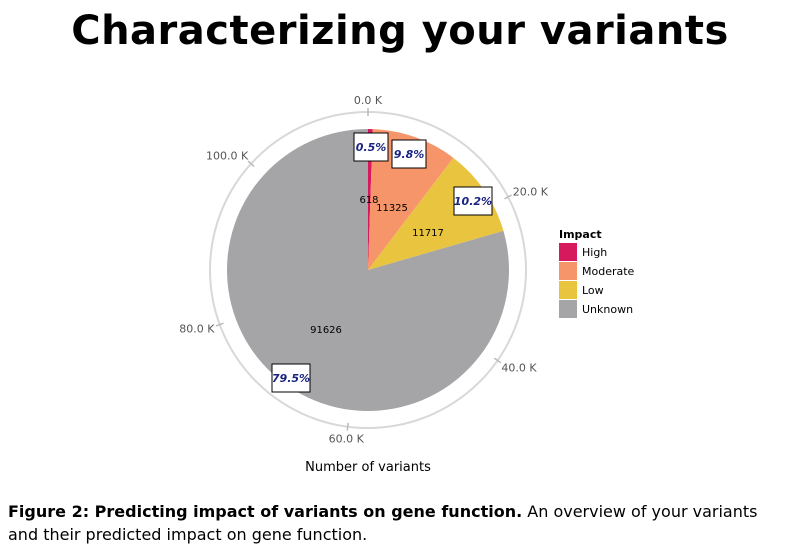  I want to click on x-axis-label: Number of variants, so click(368, 467).